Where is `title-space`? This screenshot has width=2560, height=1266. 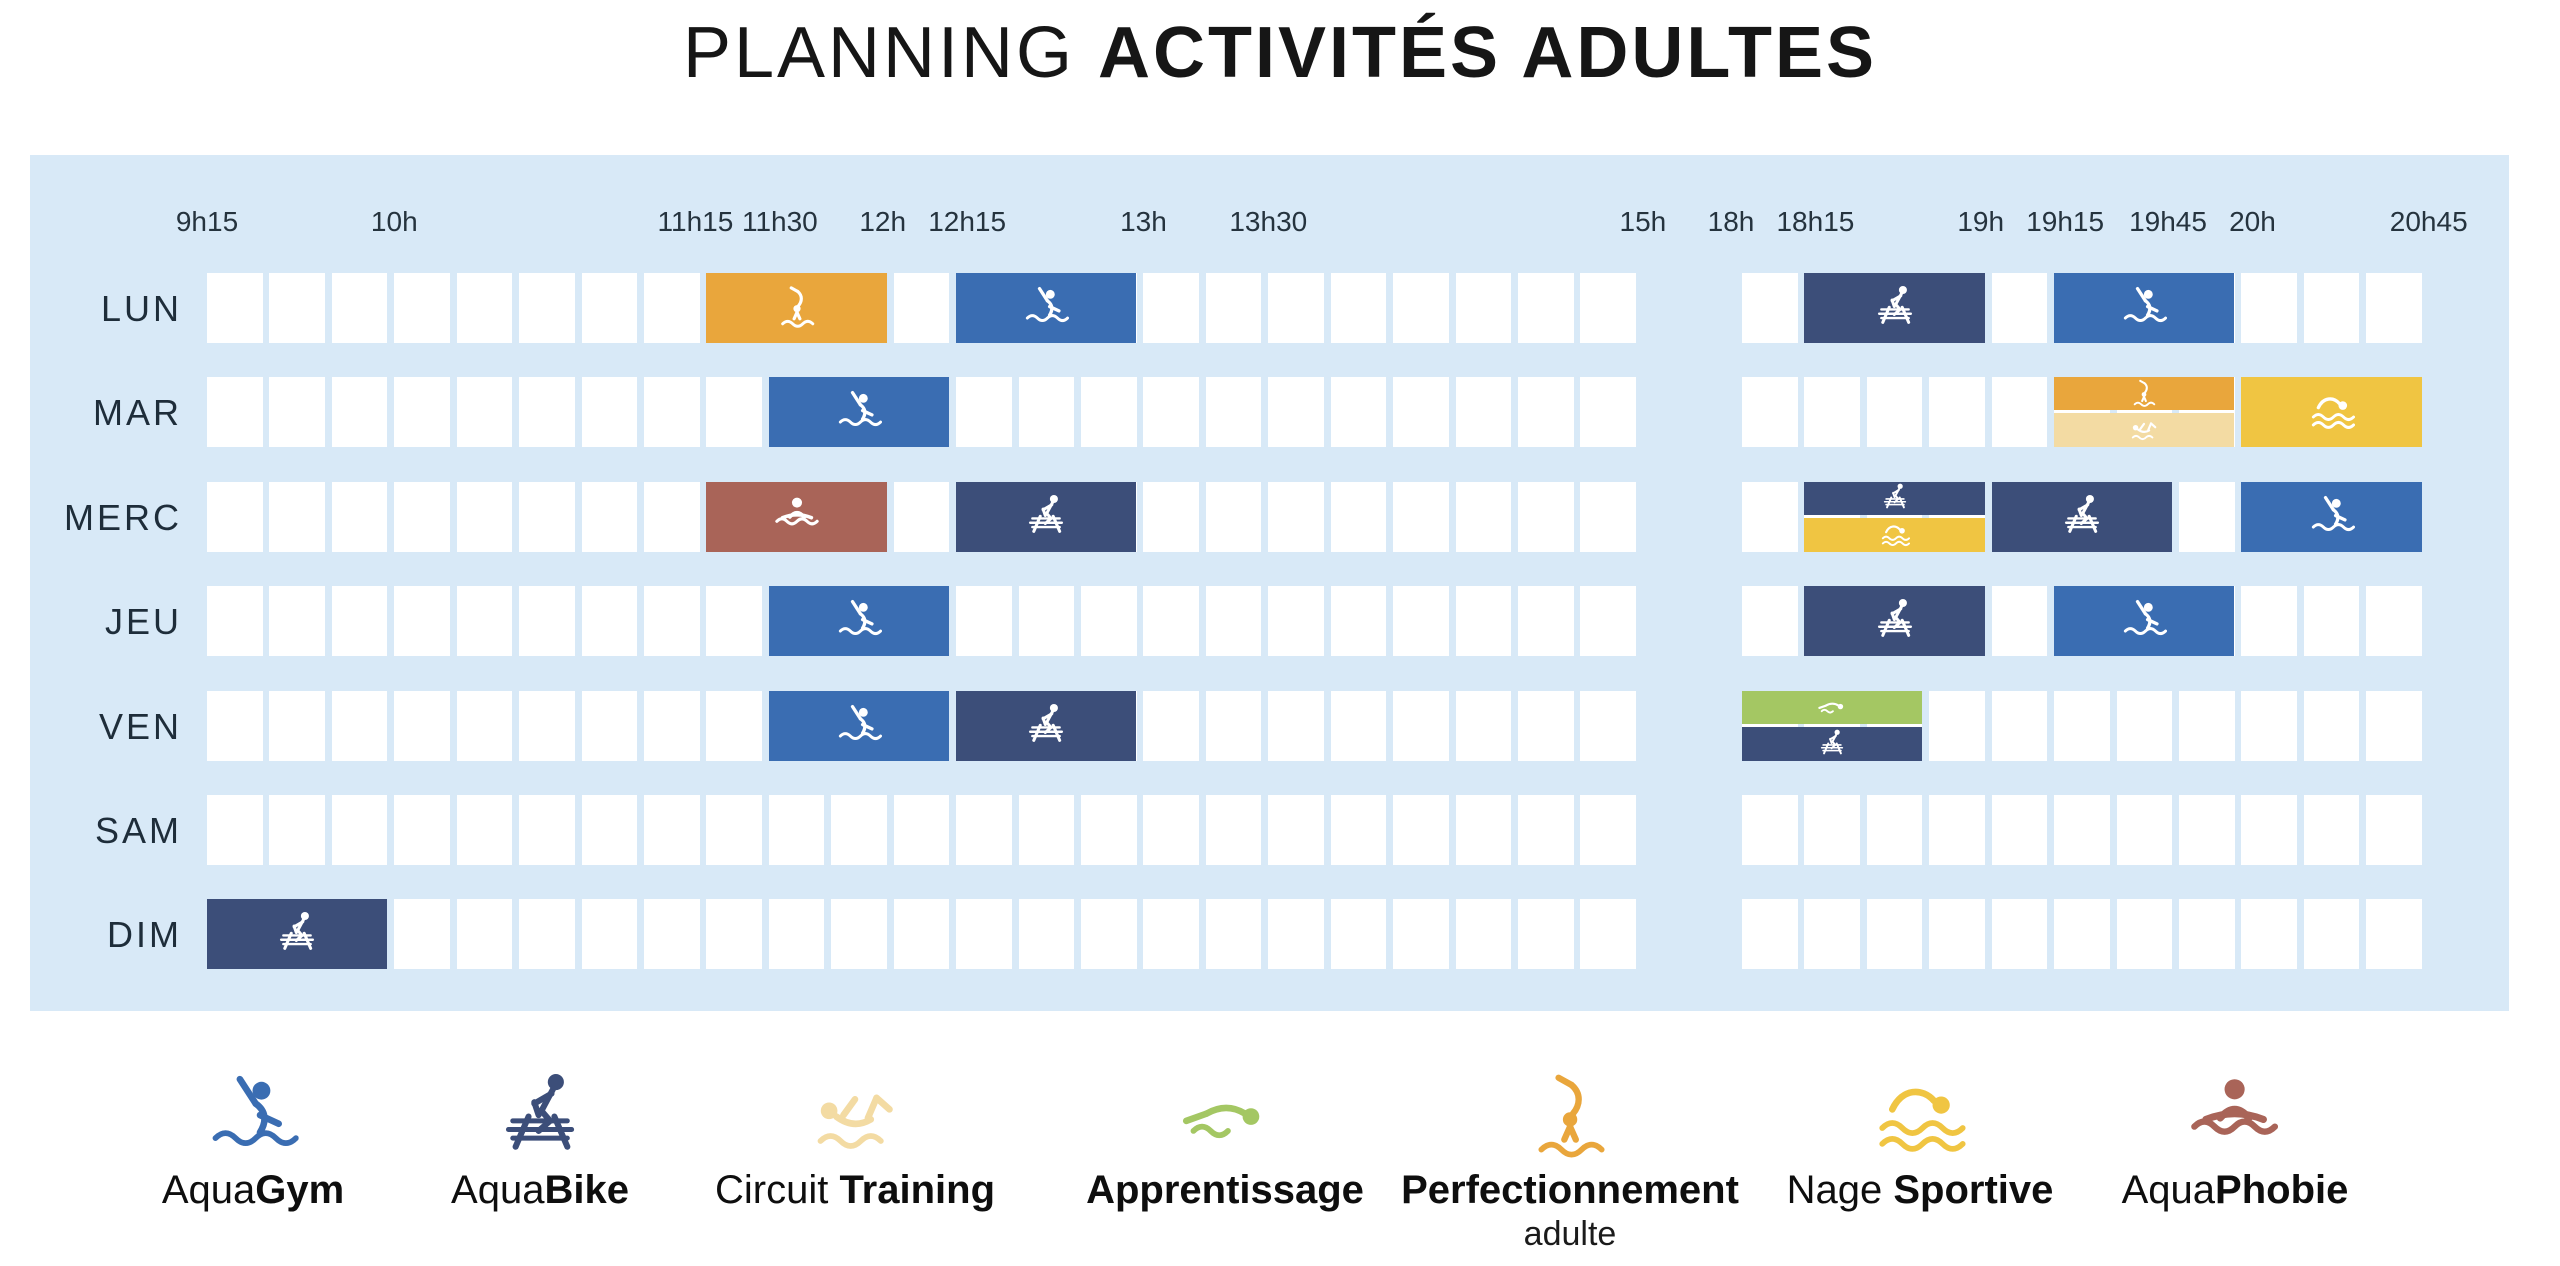
title-space is located at coordinates (1086, 53).